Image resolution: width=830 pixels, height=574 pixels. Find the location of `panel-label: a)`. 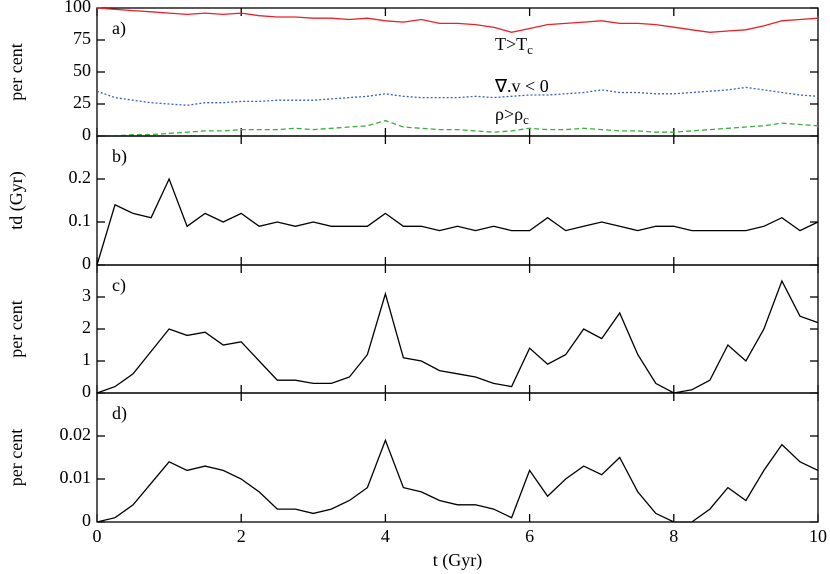

panel-label: a) is located at coordinates (119, 28).